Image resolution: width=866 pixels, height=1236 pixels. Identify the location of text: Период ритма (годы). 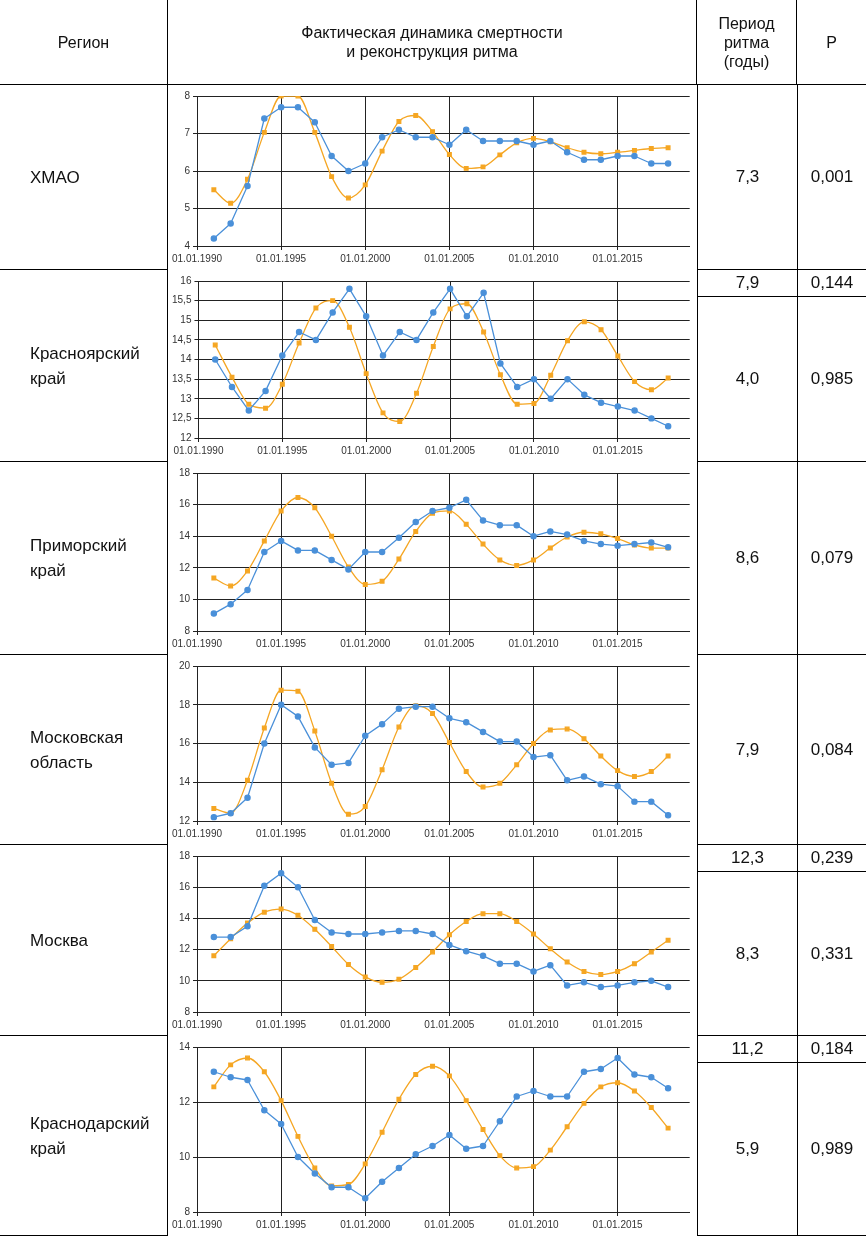
(746, 42).